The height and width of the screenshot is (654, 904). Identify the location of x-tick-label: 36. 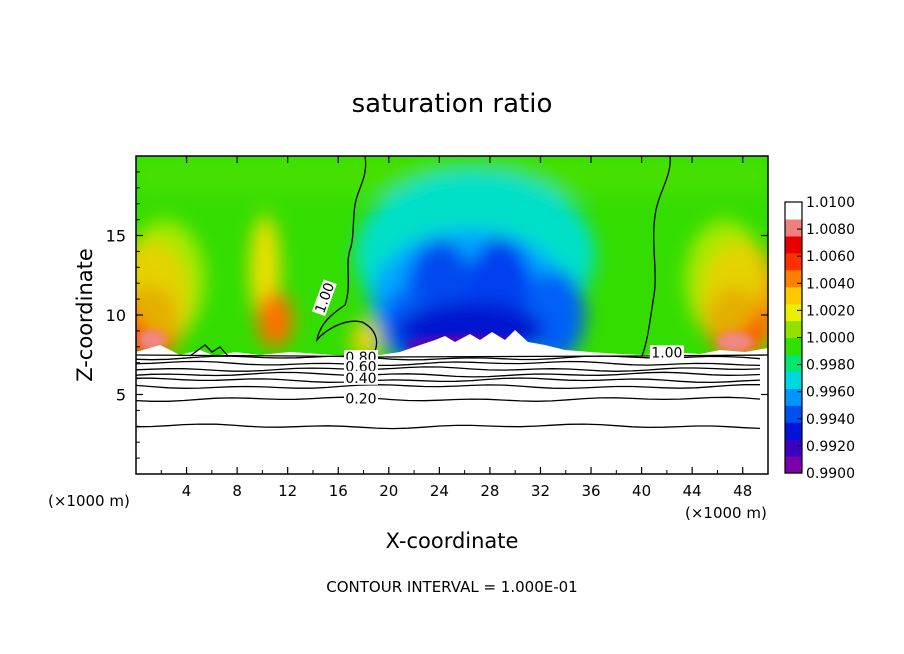
(590, 491).